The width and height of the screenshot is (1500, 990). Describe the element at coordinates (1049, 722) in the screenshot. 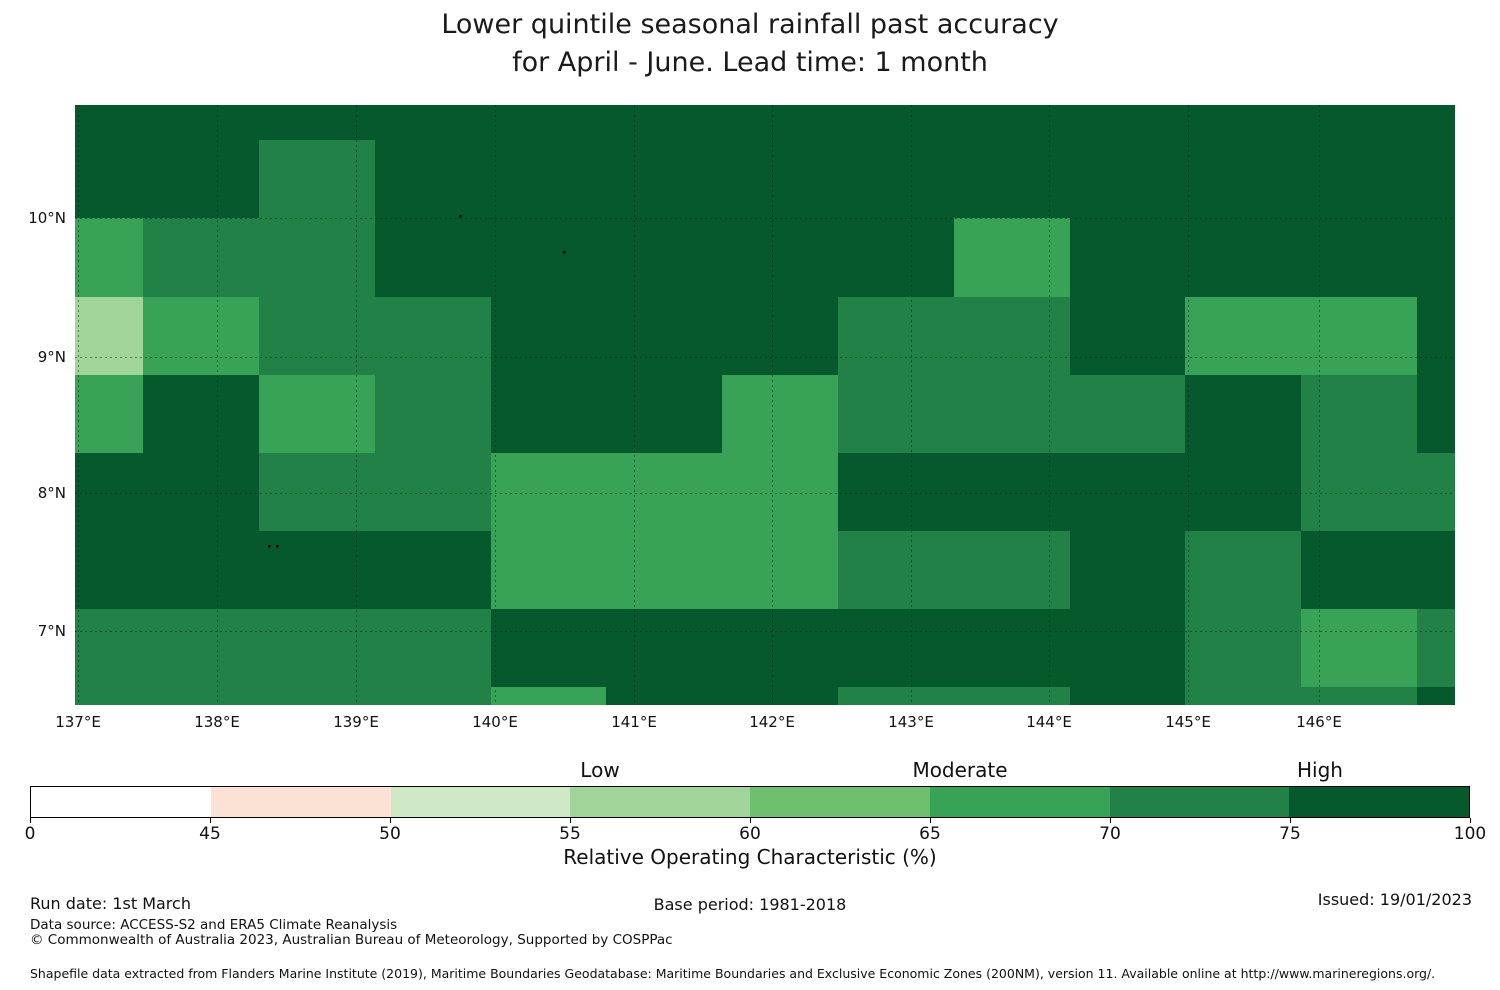

I see `lon-tick-label: 144°E` at that location.